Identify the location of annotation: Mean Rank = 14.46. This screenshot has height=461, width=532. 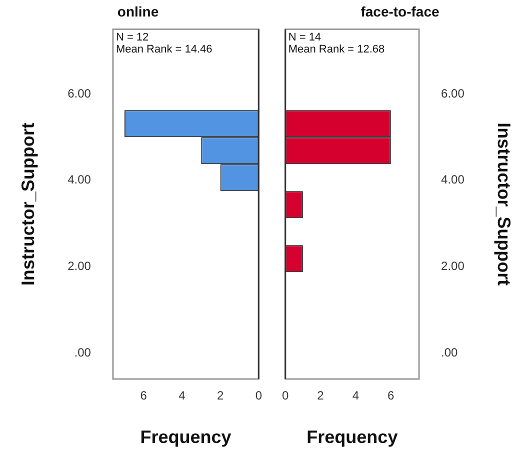
(164, 50).